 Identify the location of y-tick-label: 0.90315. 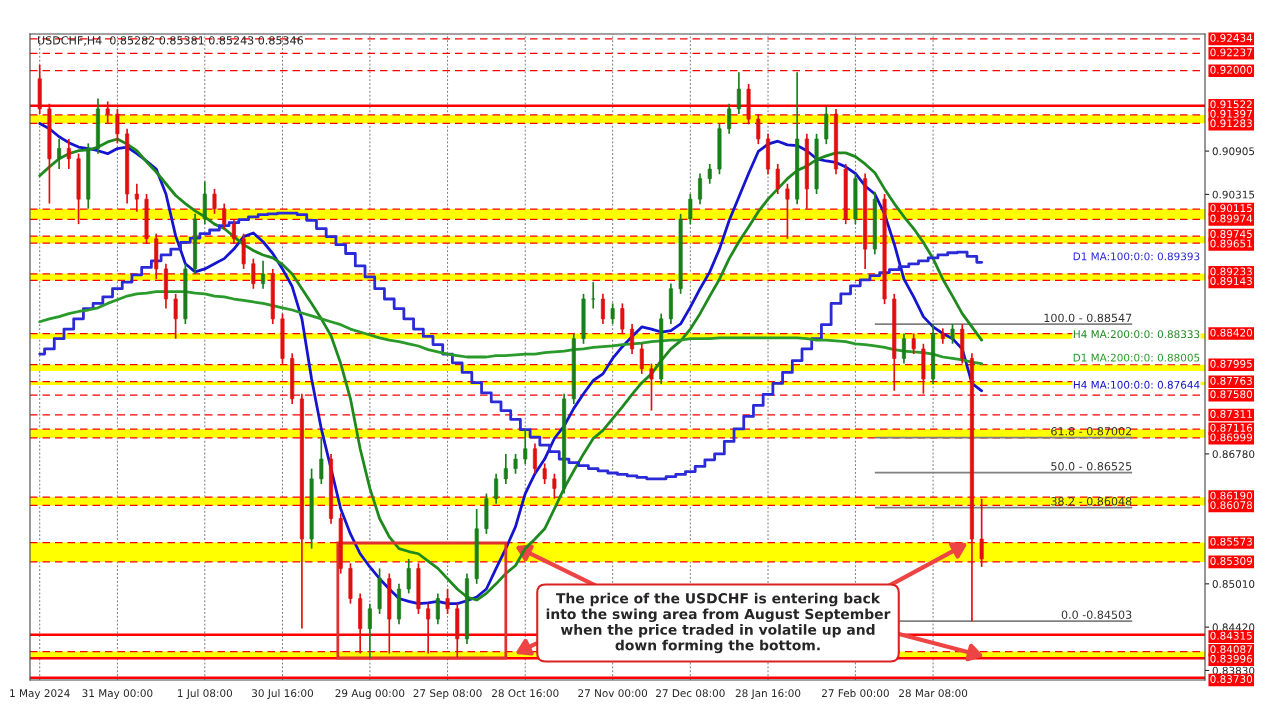
(1233, 194).